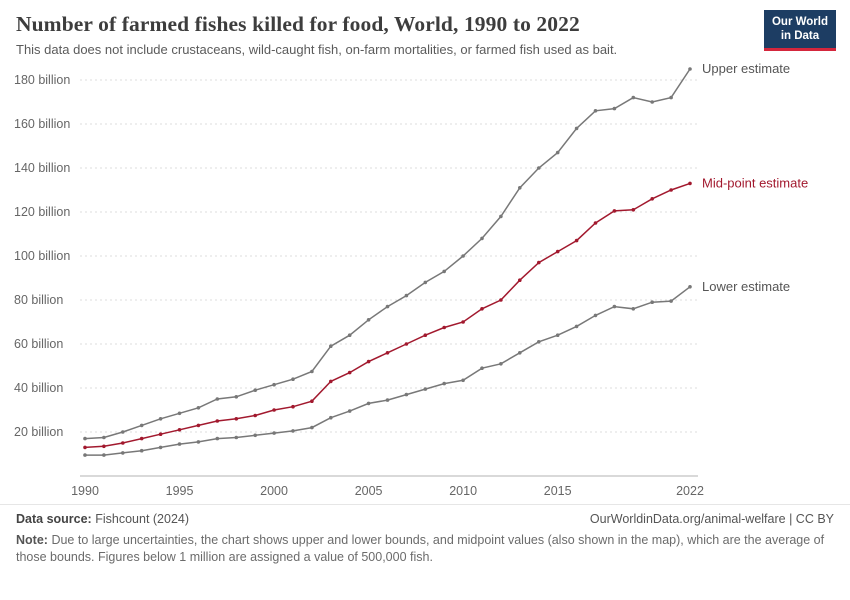 The height and width of the screenshot is (600, 850). Describe the element at coordinates (85, 491) in the screenshot. I see `x-tick-label: 1990` at that location.